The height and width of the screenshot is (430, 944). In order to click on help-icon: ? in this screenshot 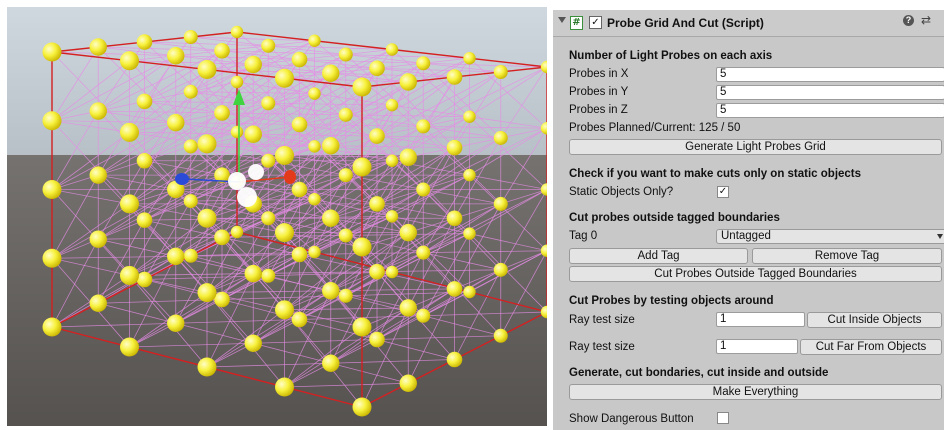, I will do `click(908, 20)`.